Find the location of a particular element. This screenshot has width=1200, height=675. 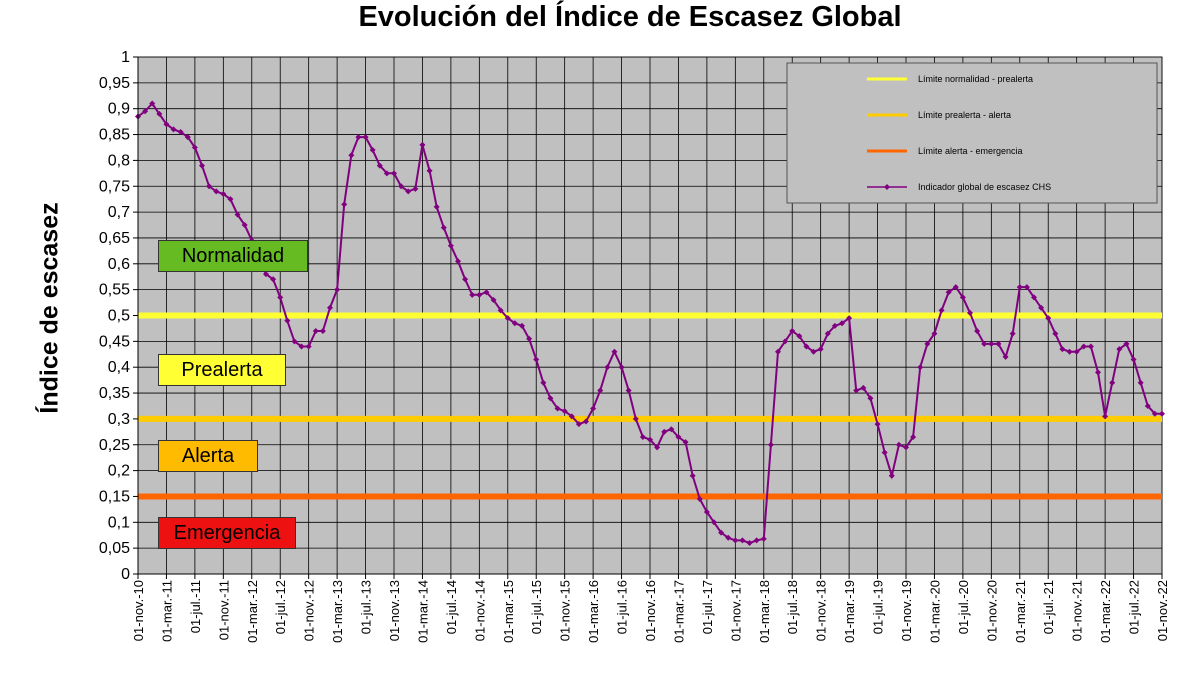

y-tick-label: 0,3 is located at coordinates (119, 419).